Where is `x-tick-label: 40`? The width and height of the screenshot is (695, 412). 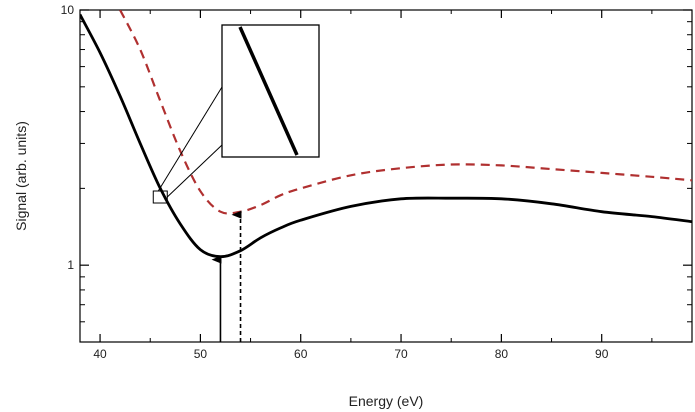 x-tick-label: 40 is located at coordinates (100, 354).